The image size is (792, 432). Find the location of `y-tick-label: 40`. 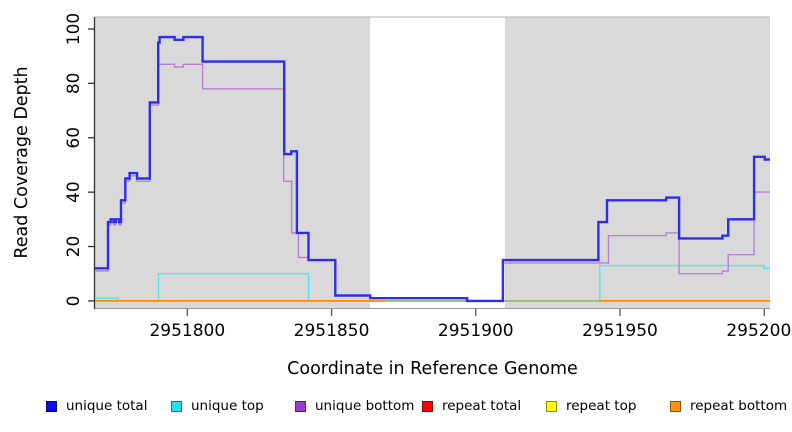

y-tick-label: 40 is located at coordinates (74, 192).